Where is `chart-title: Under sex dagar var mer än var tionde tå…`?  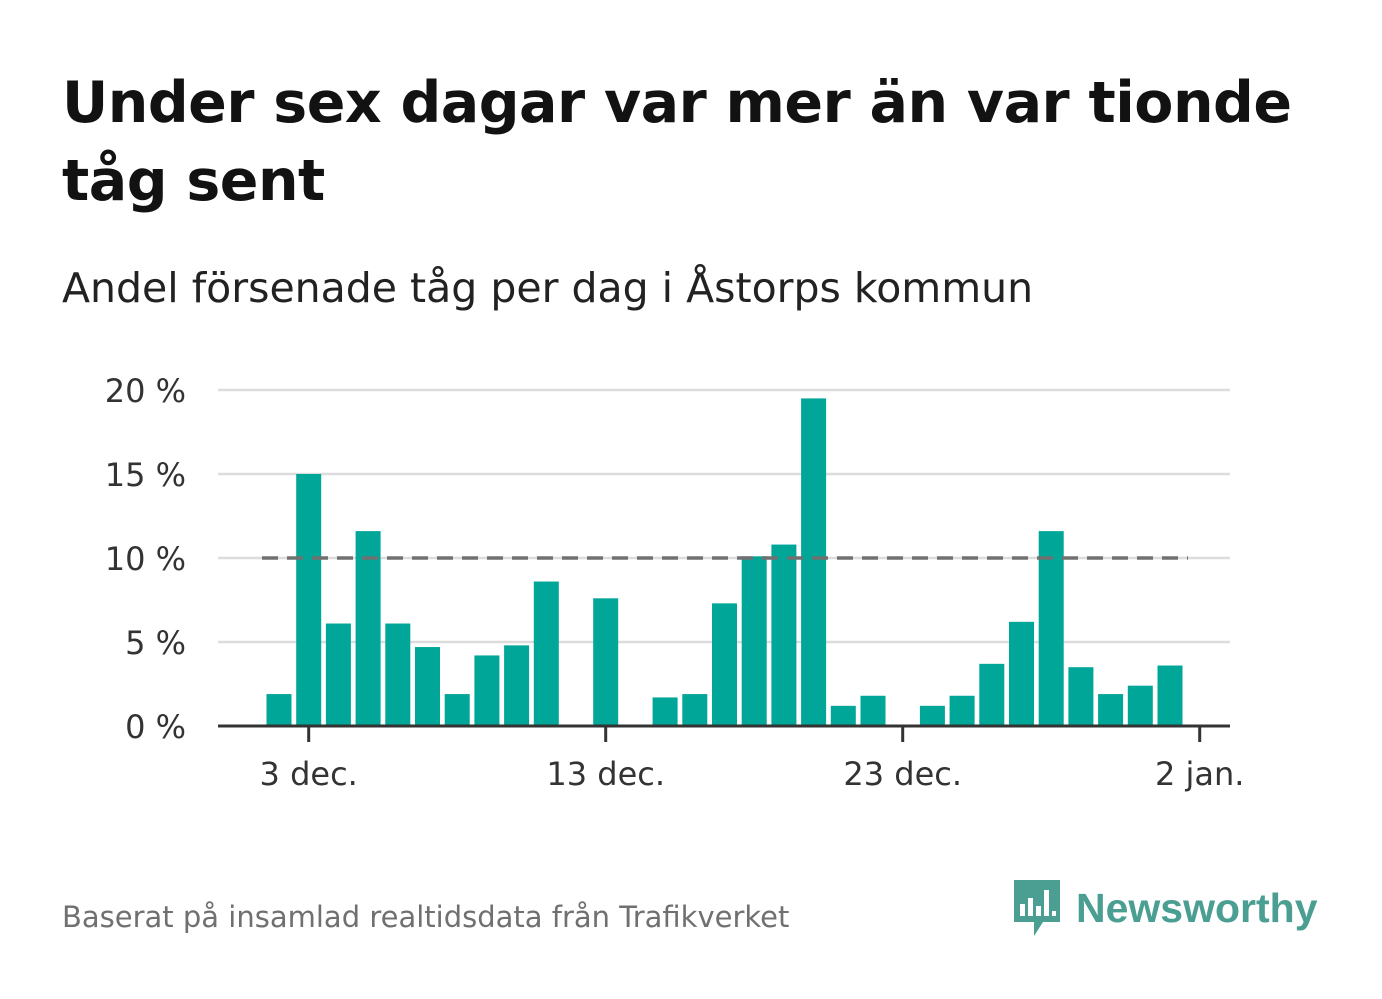 chart-title: Under sex dagar var mer än var tionde tå… is located at coordinates (677, 142).